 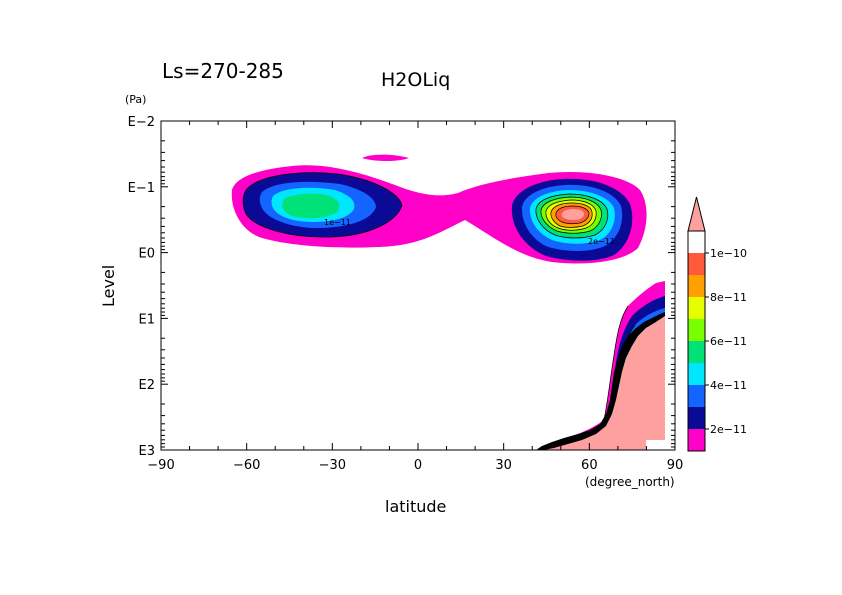 What do you see at coordinates (696, 242) in the screenshot?
I see `colorbar-top-spacer` at bounding box center [696, 242].